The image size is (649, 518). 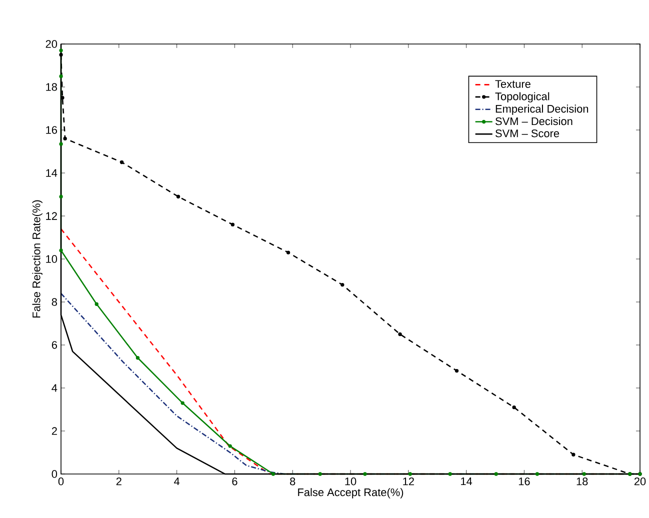 I want to click on y-tick-label: 8, so click(x=54, y=302).